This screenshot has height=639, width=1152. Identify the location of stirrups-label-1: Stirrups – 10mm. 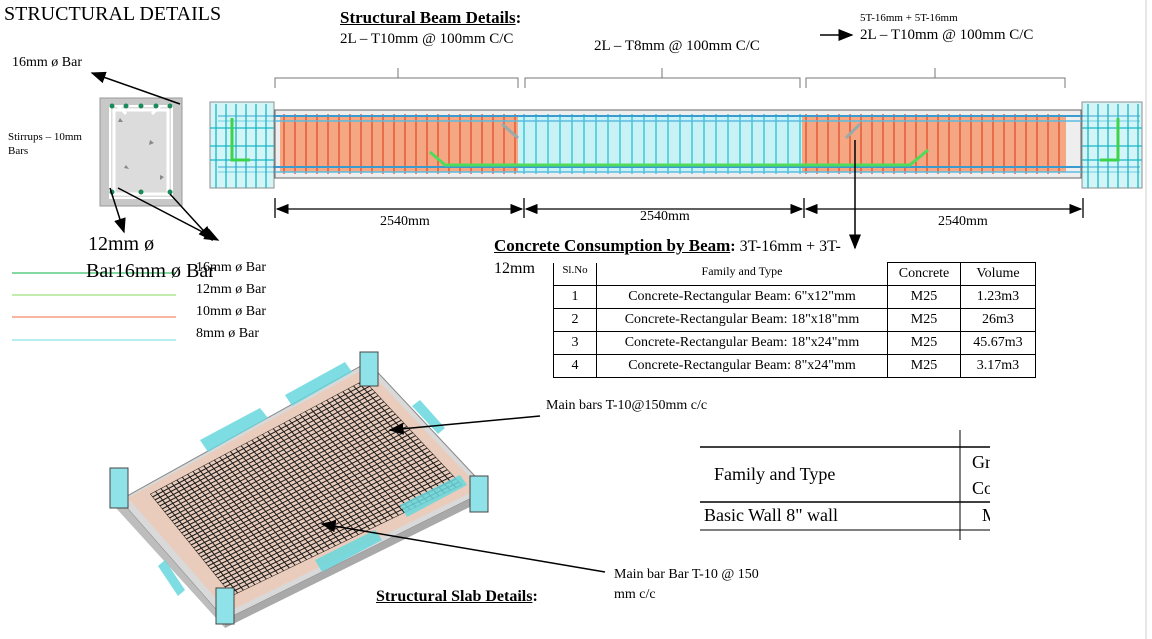
(45, 137).